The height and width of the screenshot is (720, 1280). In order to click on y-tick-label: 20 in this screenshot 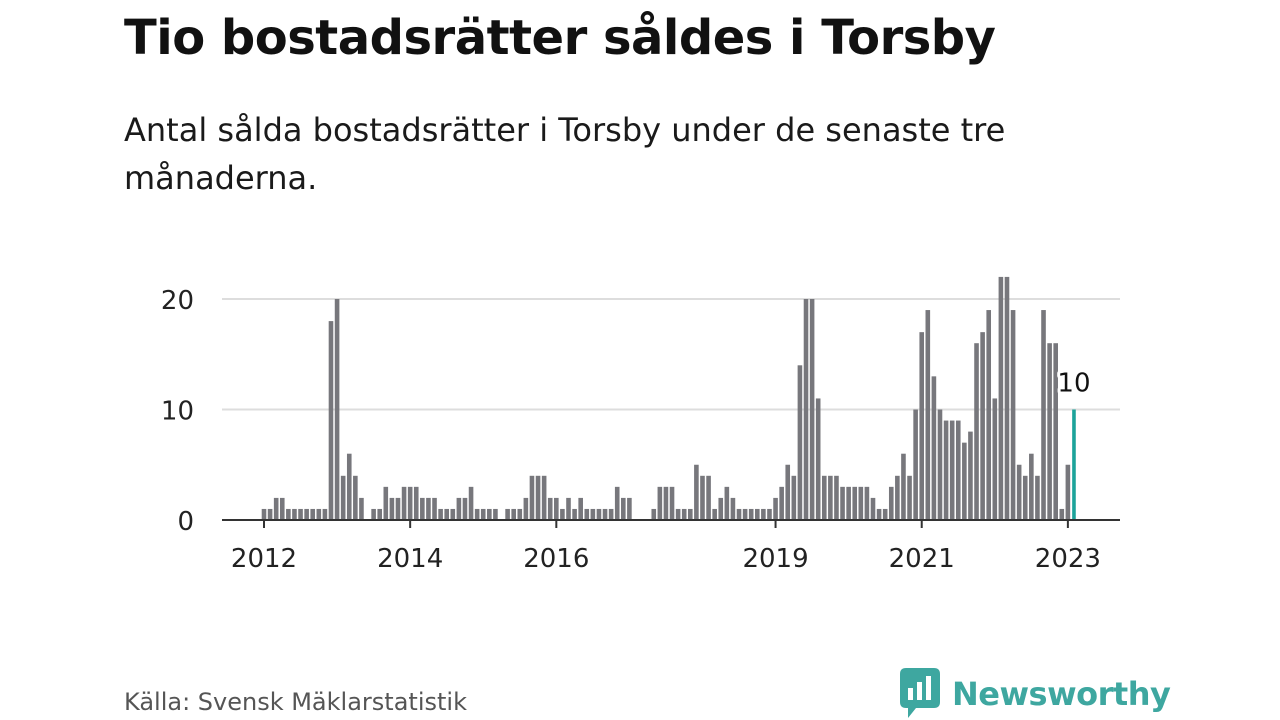, I will do `click(177, 301)`.